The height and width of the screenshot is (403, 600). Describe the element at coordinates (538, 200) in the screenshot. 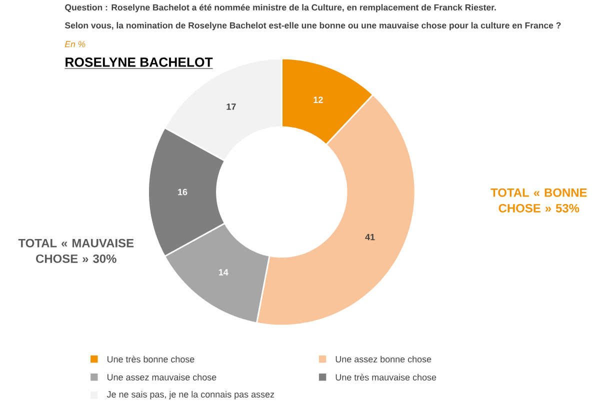

I see `text: TOTAL « BONNE CHOSE » 53%` at that location.